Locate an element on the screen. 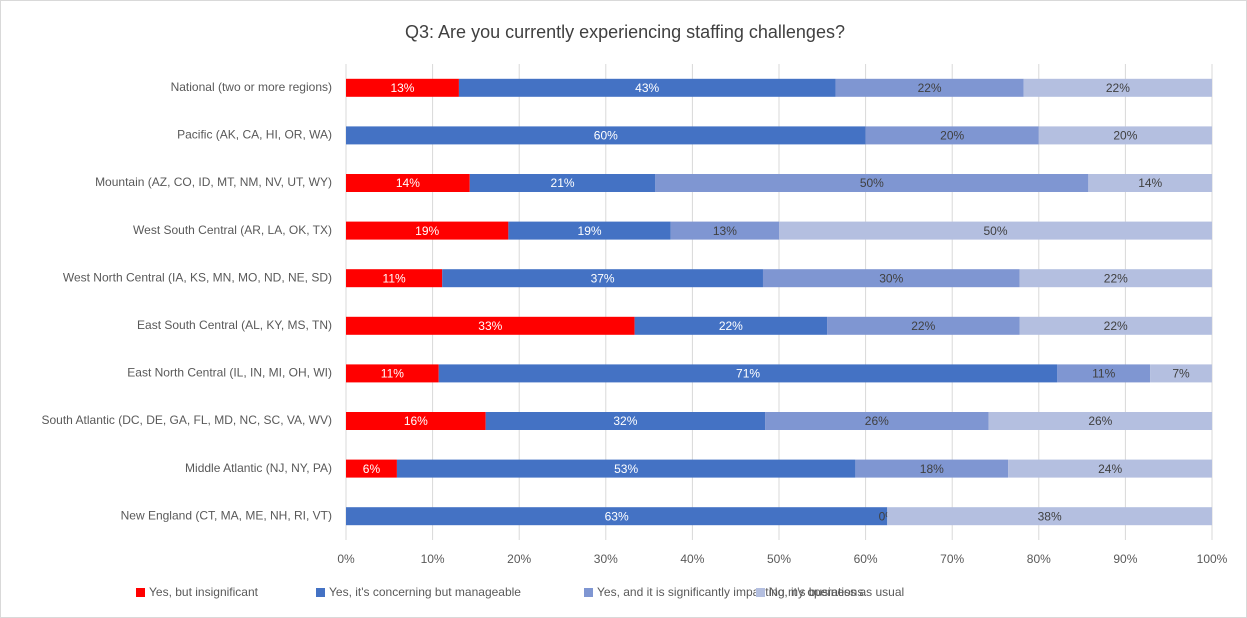 The width and height of the screenshot is (1247, 618). x-tick-label: 20% is located at coordinates (519, 559).